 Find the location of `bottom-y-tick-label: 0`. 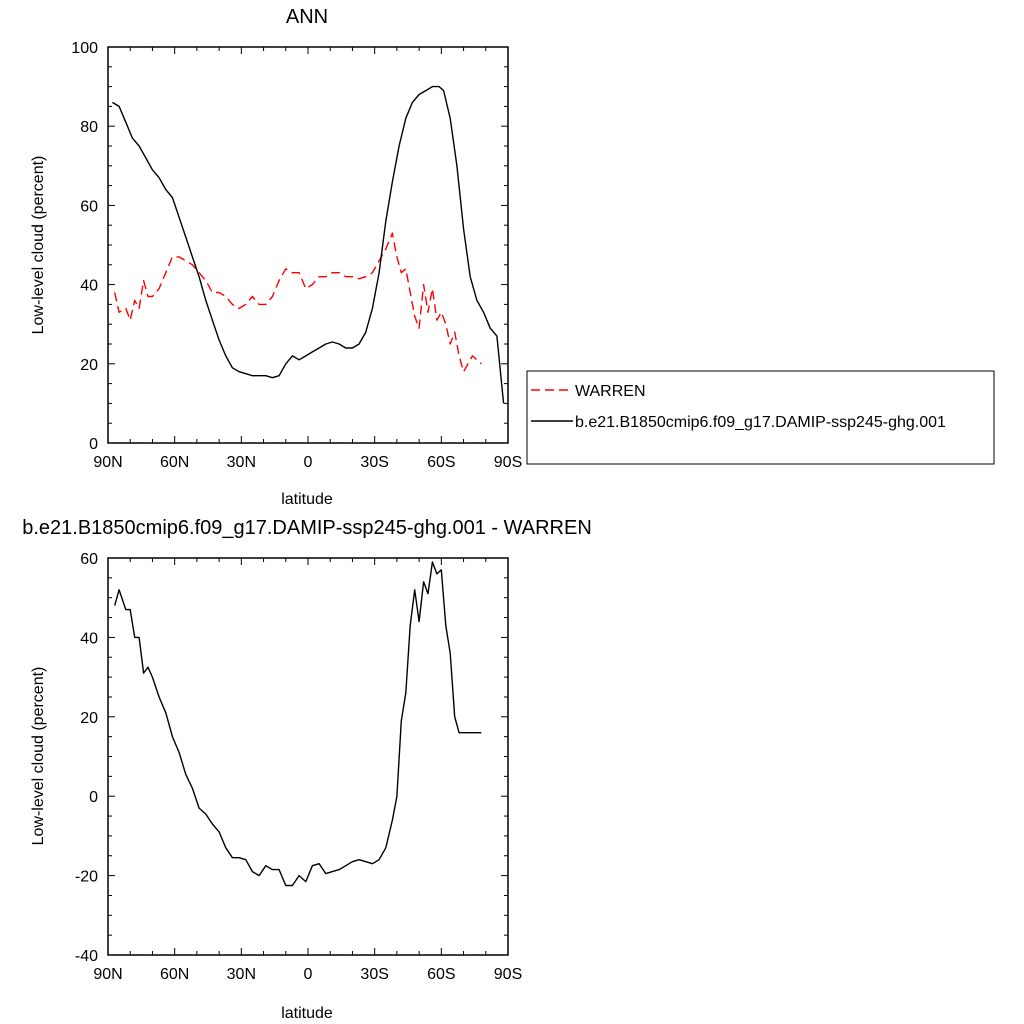

bottom-y-tick-label: 0 is located at coordinates (93, 797).